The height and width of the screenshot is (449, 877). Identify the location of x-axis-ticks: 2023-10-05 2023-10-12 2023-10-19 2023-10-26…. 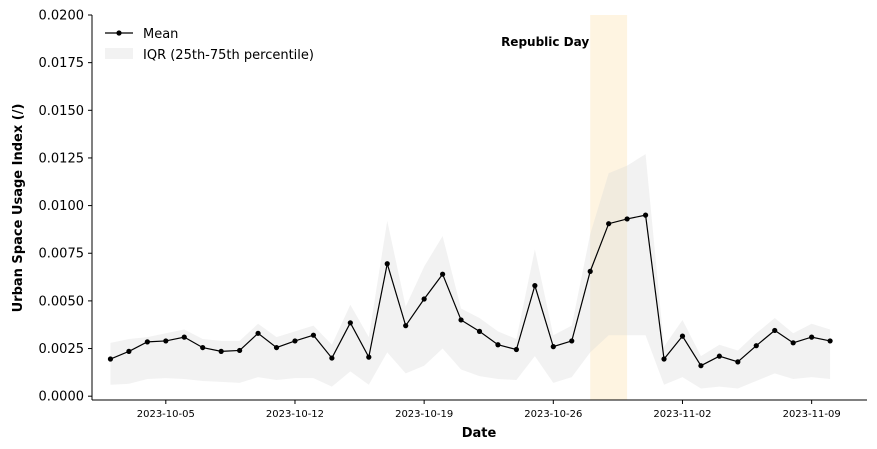
(489, 410).